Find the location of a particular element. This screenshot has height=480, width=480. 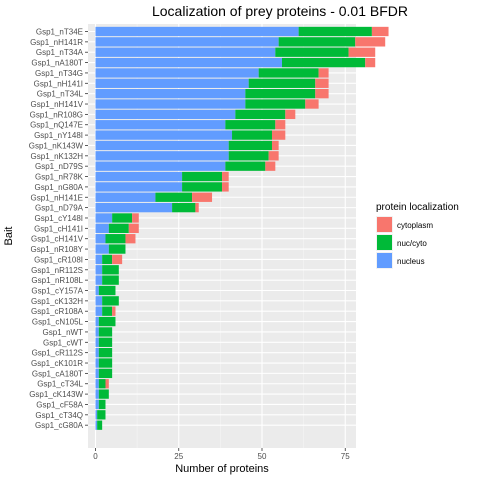

x-tick-label: 25 is located at coordinates (178, 456).